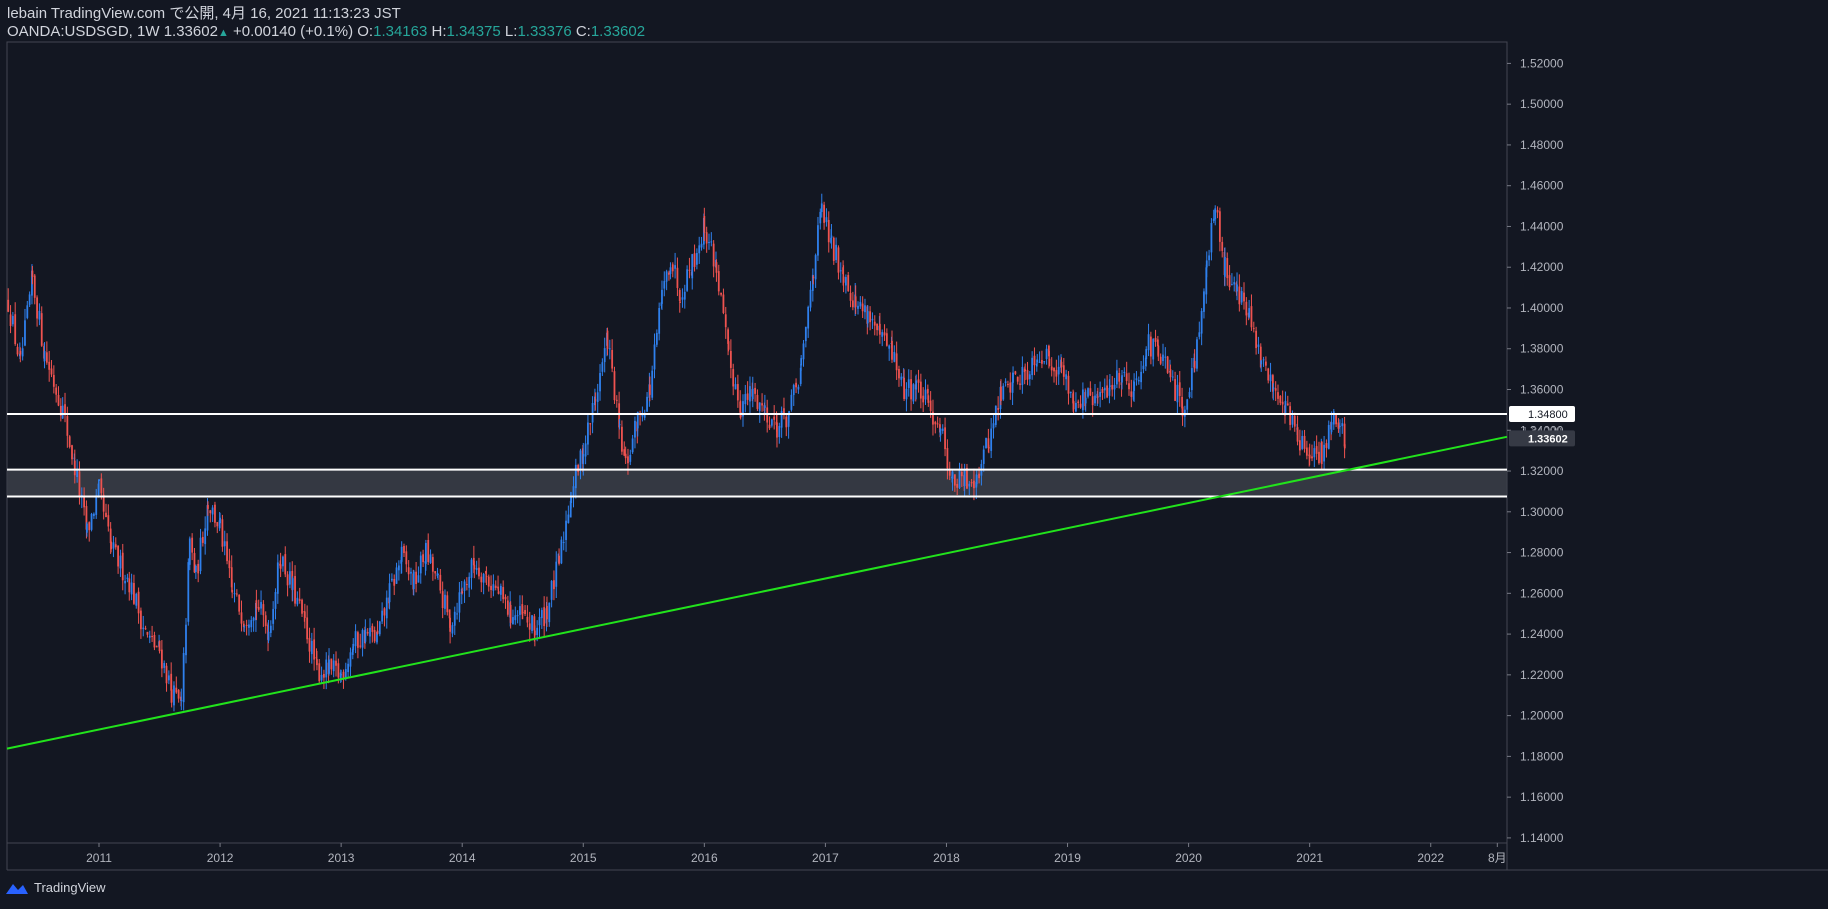 The image size is (1828, 909). Describe the element at coordinates (1542, 593) in the screenshot. I see `y-tick-label: 1.26000` at that location.